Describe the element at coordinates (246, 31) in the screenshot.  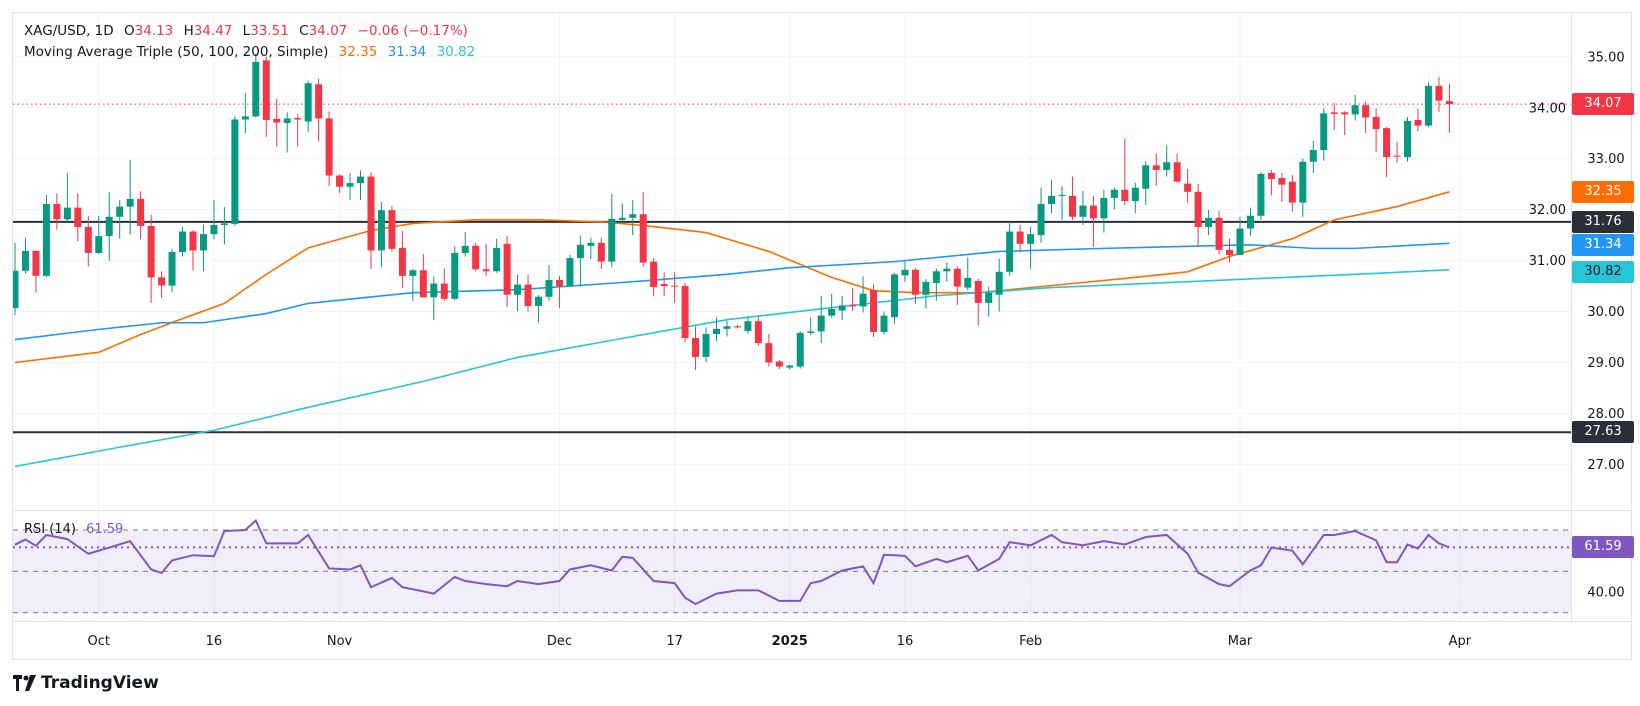
I see `low-label: L` at that location.